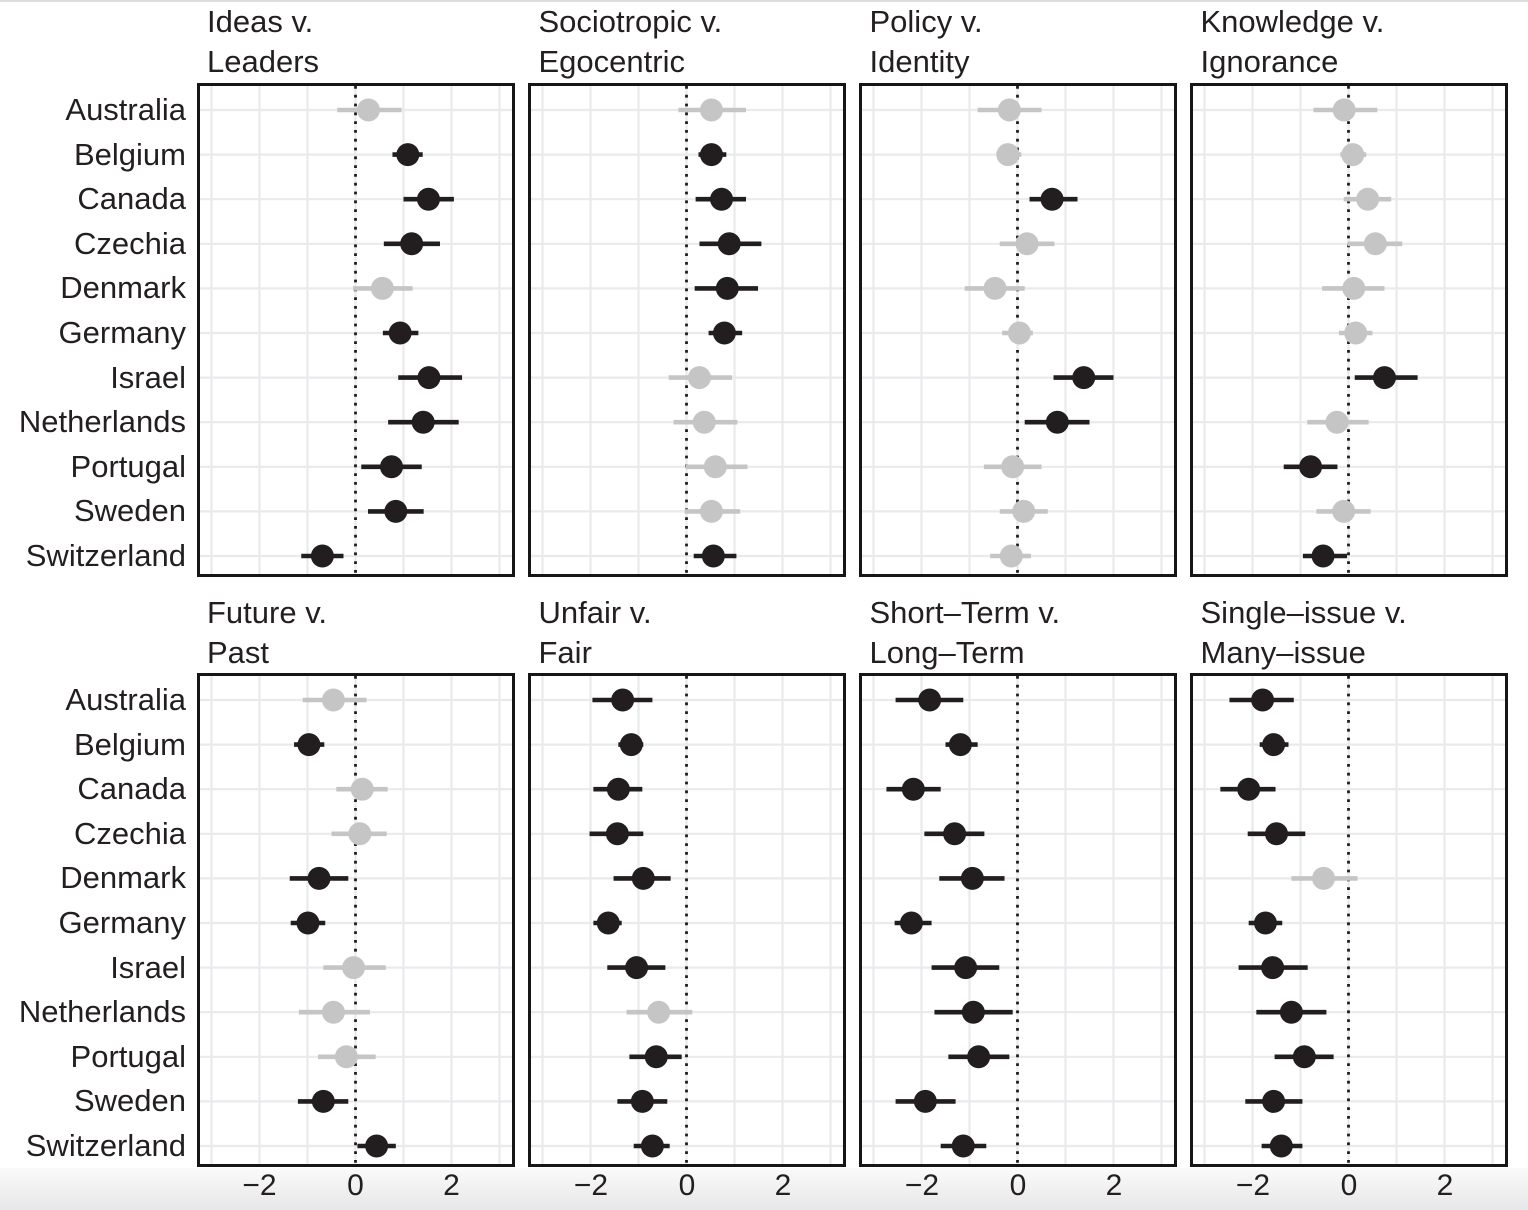 This screenshot has width=1528, height=1210. What do you see at coordinates (1292, 21) in the screenshot?
I see `panel-title-line1: Knowledge v.` at bounding box center [1292, 21].